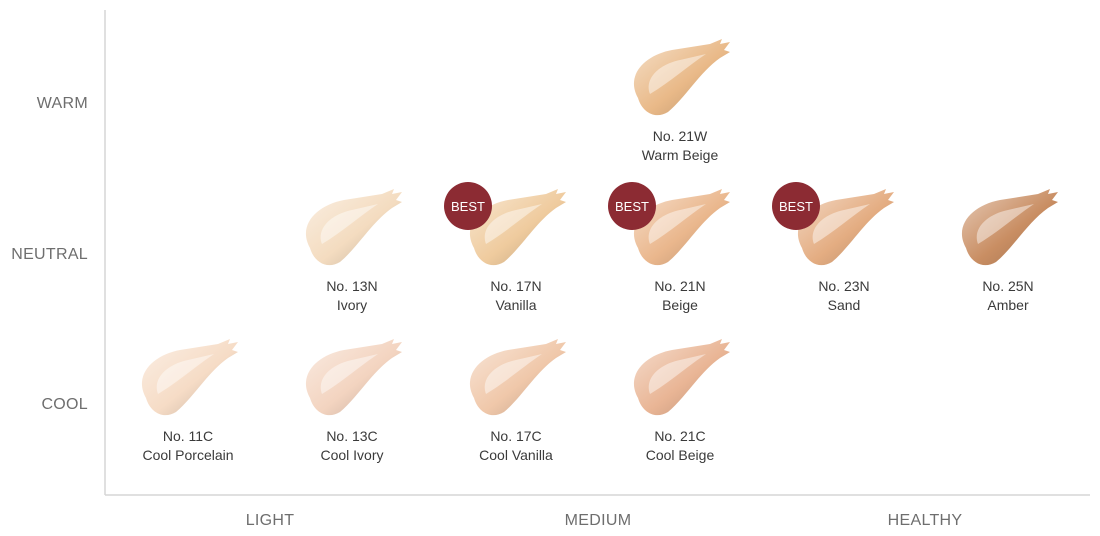 Image resolution: width=1100 pixels, height=536 pixels. Describe the element at coordinates (188, 436) in the screenshot. I see `shade-code: No. 11C` at that location.